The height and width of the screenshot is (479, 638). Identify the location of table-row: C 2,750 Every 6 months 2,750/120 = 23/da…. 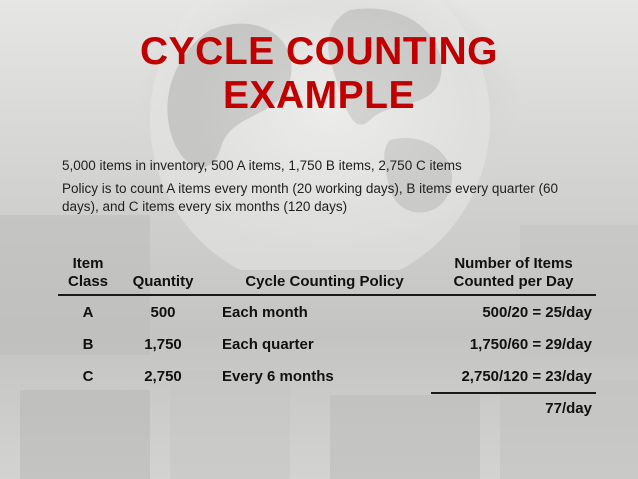
(327, 376).